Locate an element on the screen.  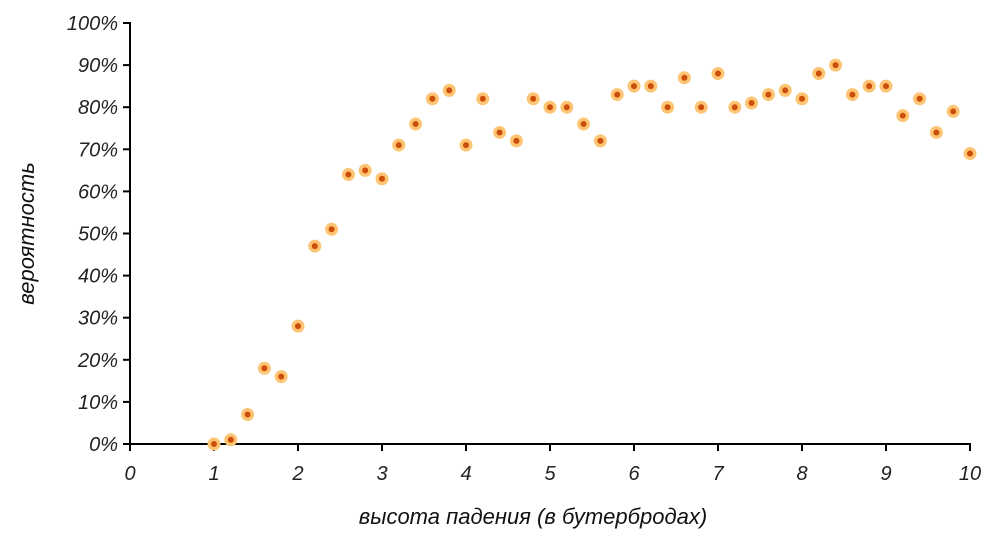
y-tick-label: 0% is located at coordinates (103, 445).